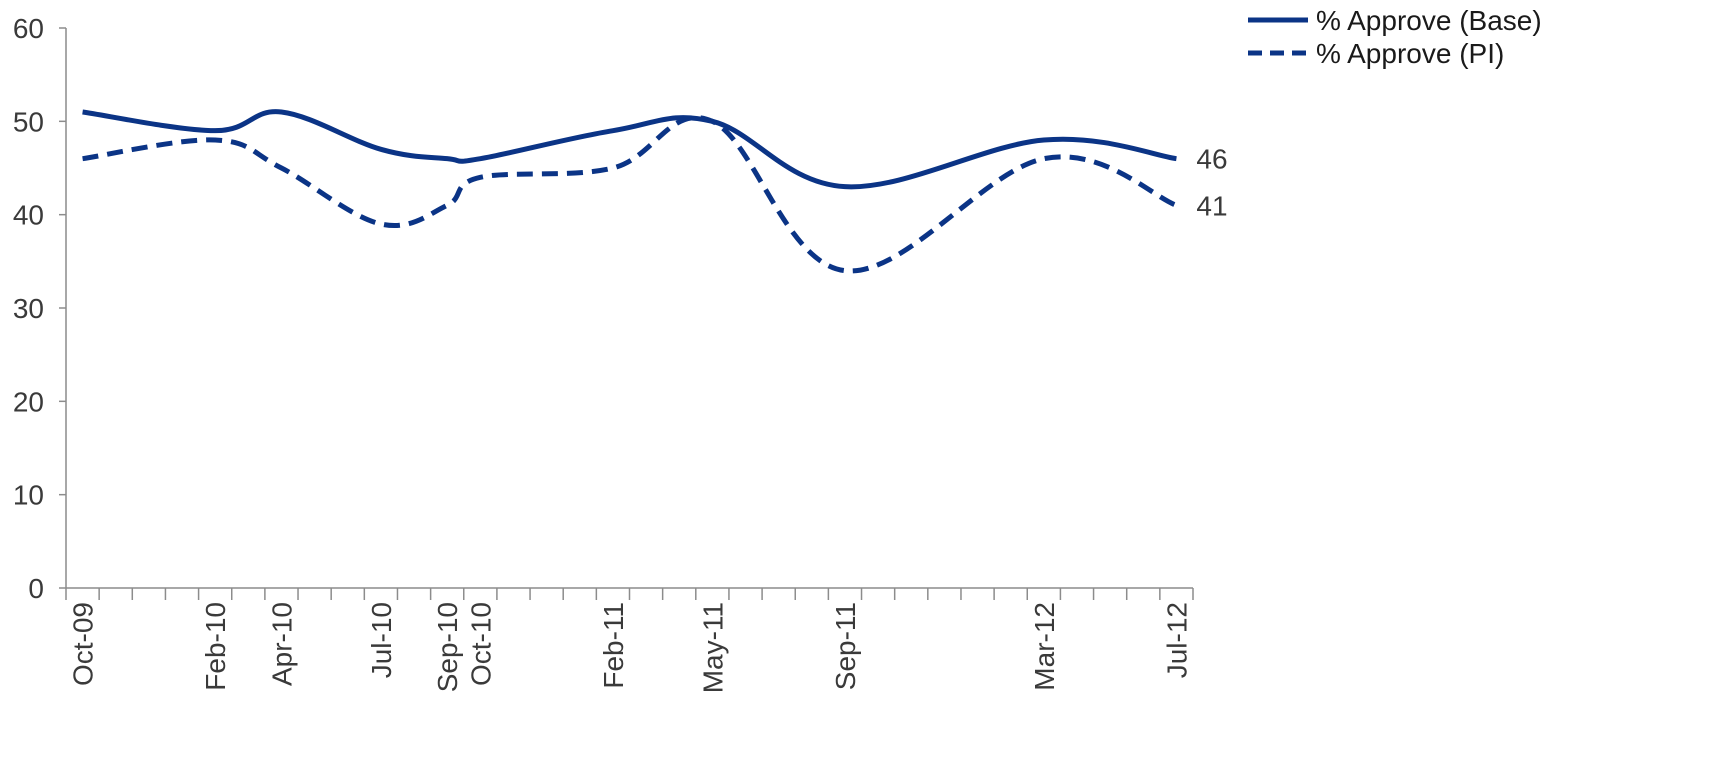 This screenshot has width=1709, height=767. What do you see at coordinates (215, 646) in the screenshot?
I see `x-tick-label: Feb-10` at bounding box center [215, 646].